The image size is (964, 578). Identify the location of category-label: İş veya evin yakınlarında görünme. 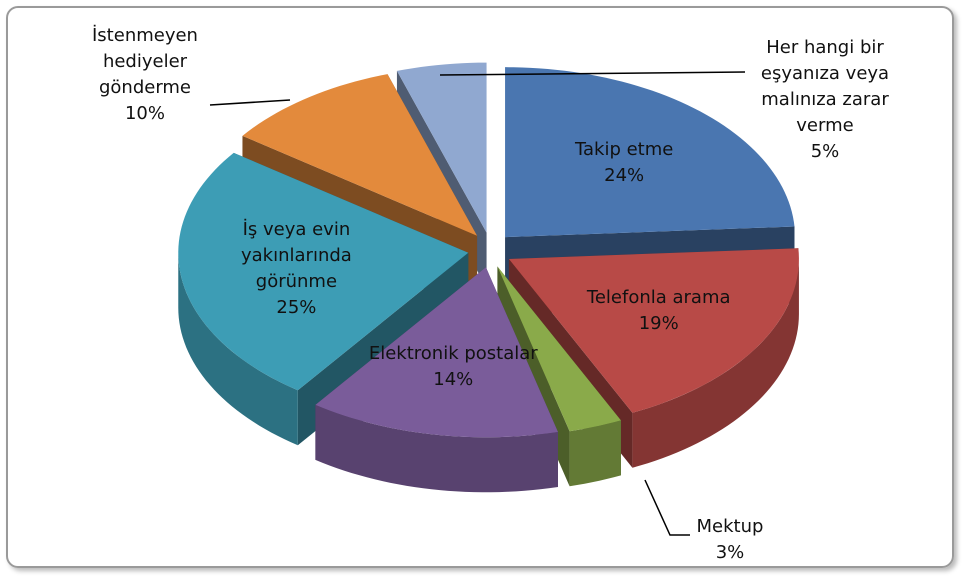
(296, 255).